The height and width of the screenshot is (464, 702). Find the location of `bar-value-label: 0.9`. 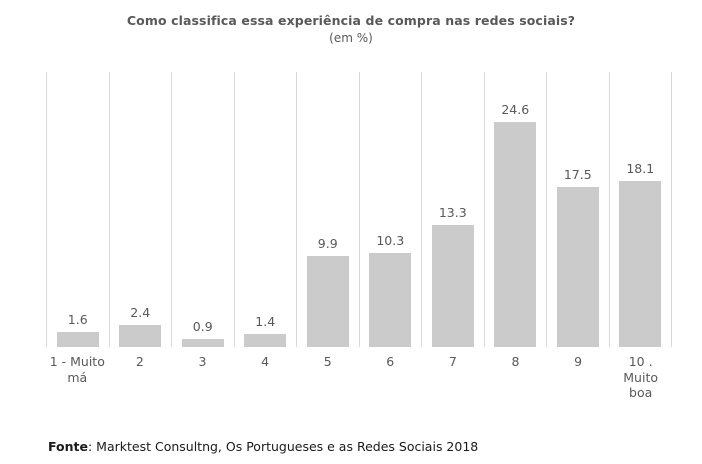

bar-value-label: 0.9 is located at coordinates (202, 326).